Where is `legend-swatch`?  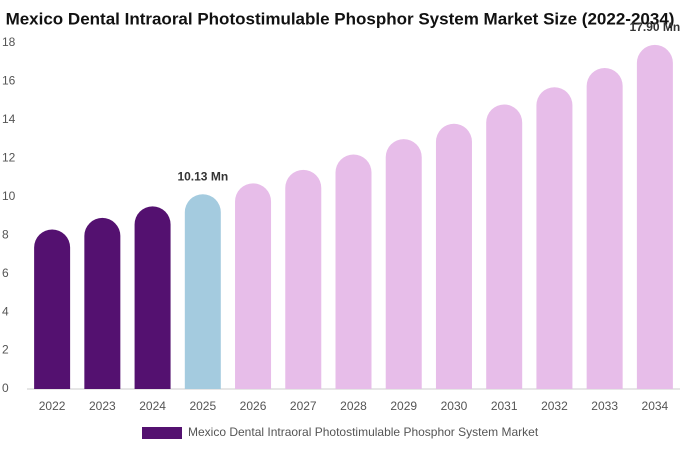
legend-swatch is located at coordinates (162, 433).